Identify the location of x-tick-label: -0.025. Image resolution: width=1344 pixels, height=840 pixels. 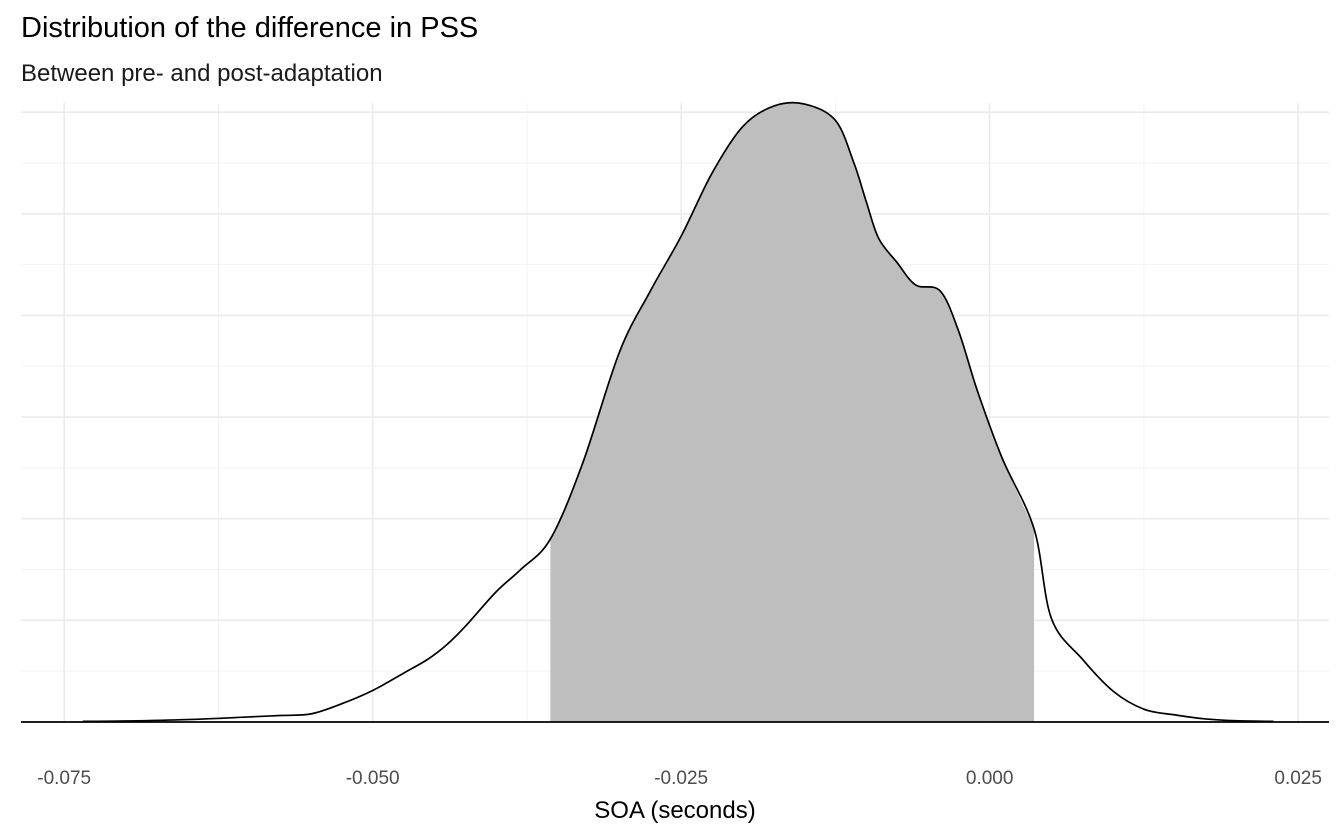
(681, 778).